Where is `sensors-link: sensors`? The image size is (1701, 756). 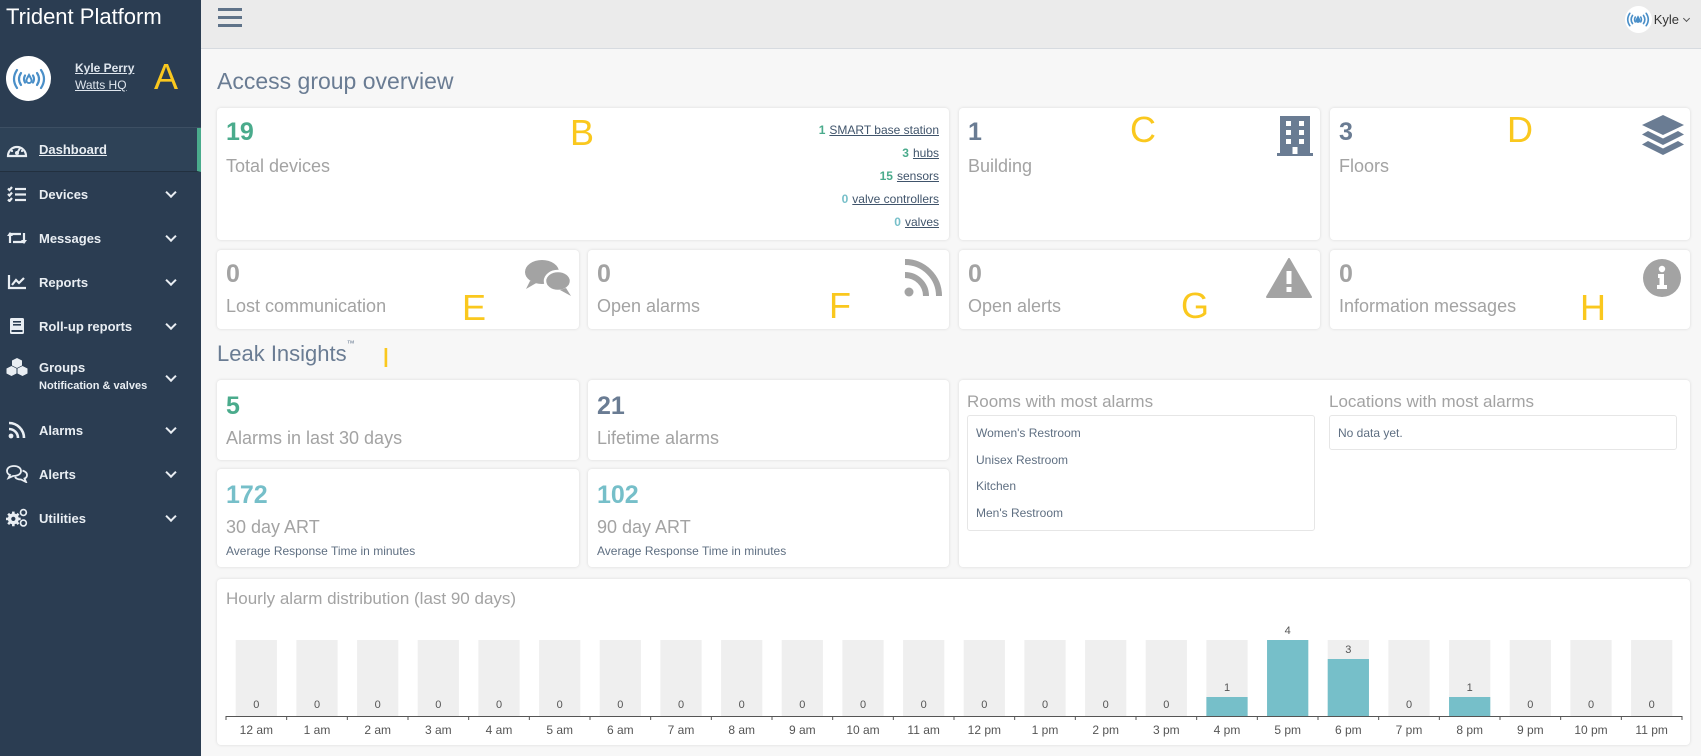
sensors-link: sensors is located at coordinates (917, 176).